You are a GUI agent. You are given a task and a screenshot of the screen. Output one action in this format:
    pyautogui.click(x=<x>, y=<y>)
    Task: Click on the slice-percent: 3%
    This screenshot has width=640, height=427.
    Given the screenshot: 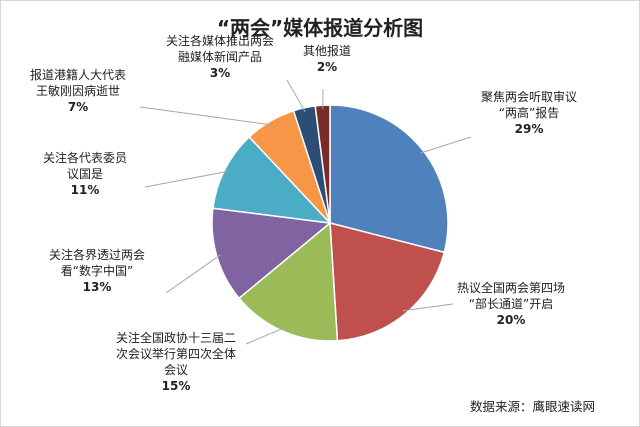 What is the action you would take?
    pyautogui.click(x=220, y=73)
    